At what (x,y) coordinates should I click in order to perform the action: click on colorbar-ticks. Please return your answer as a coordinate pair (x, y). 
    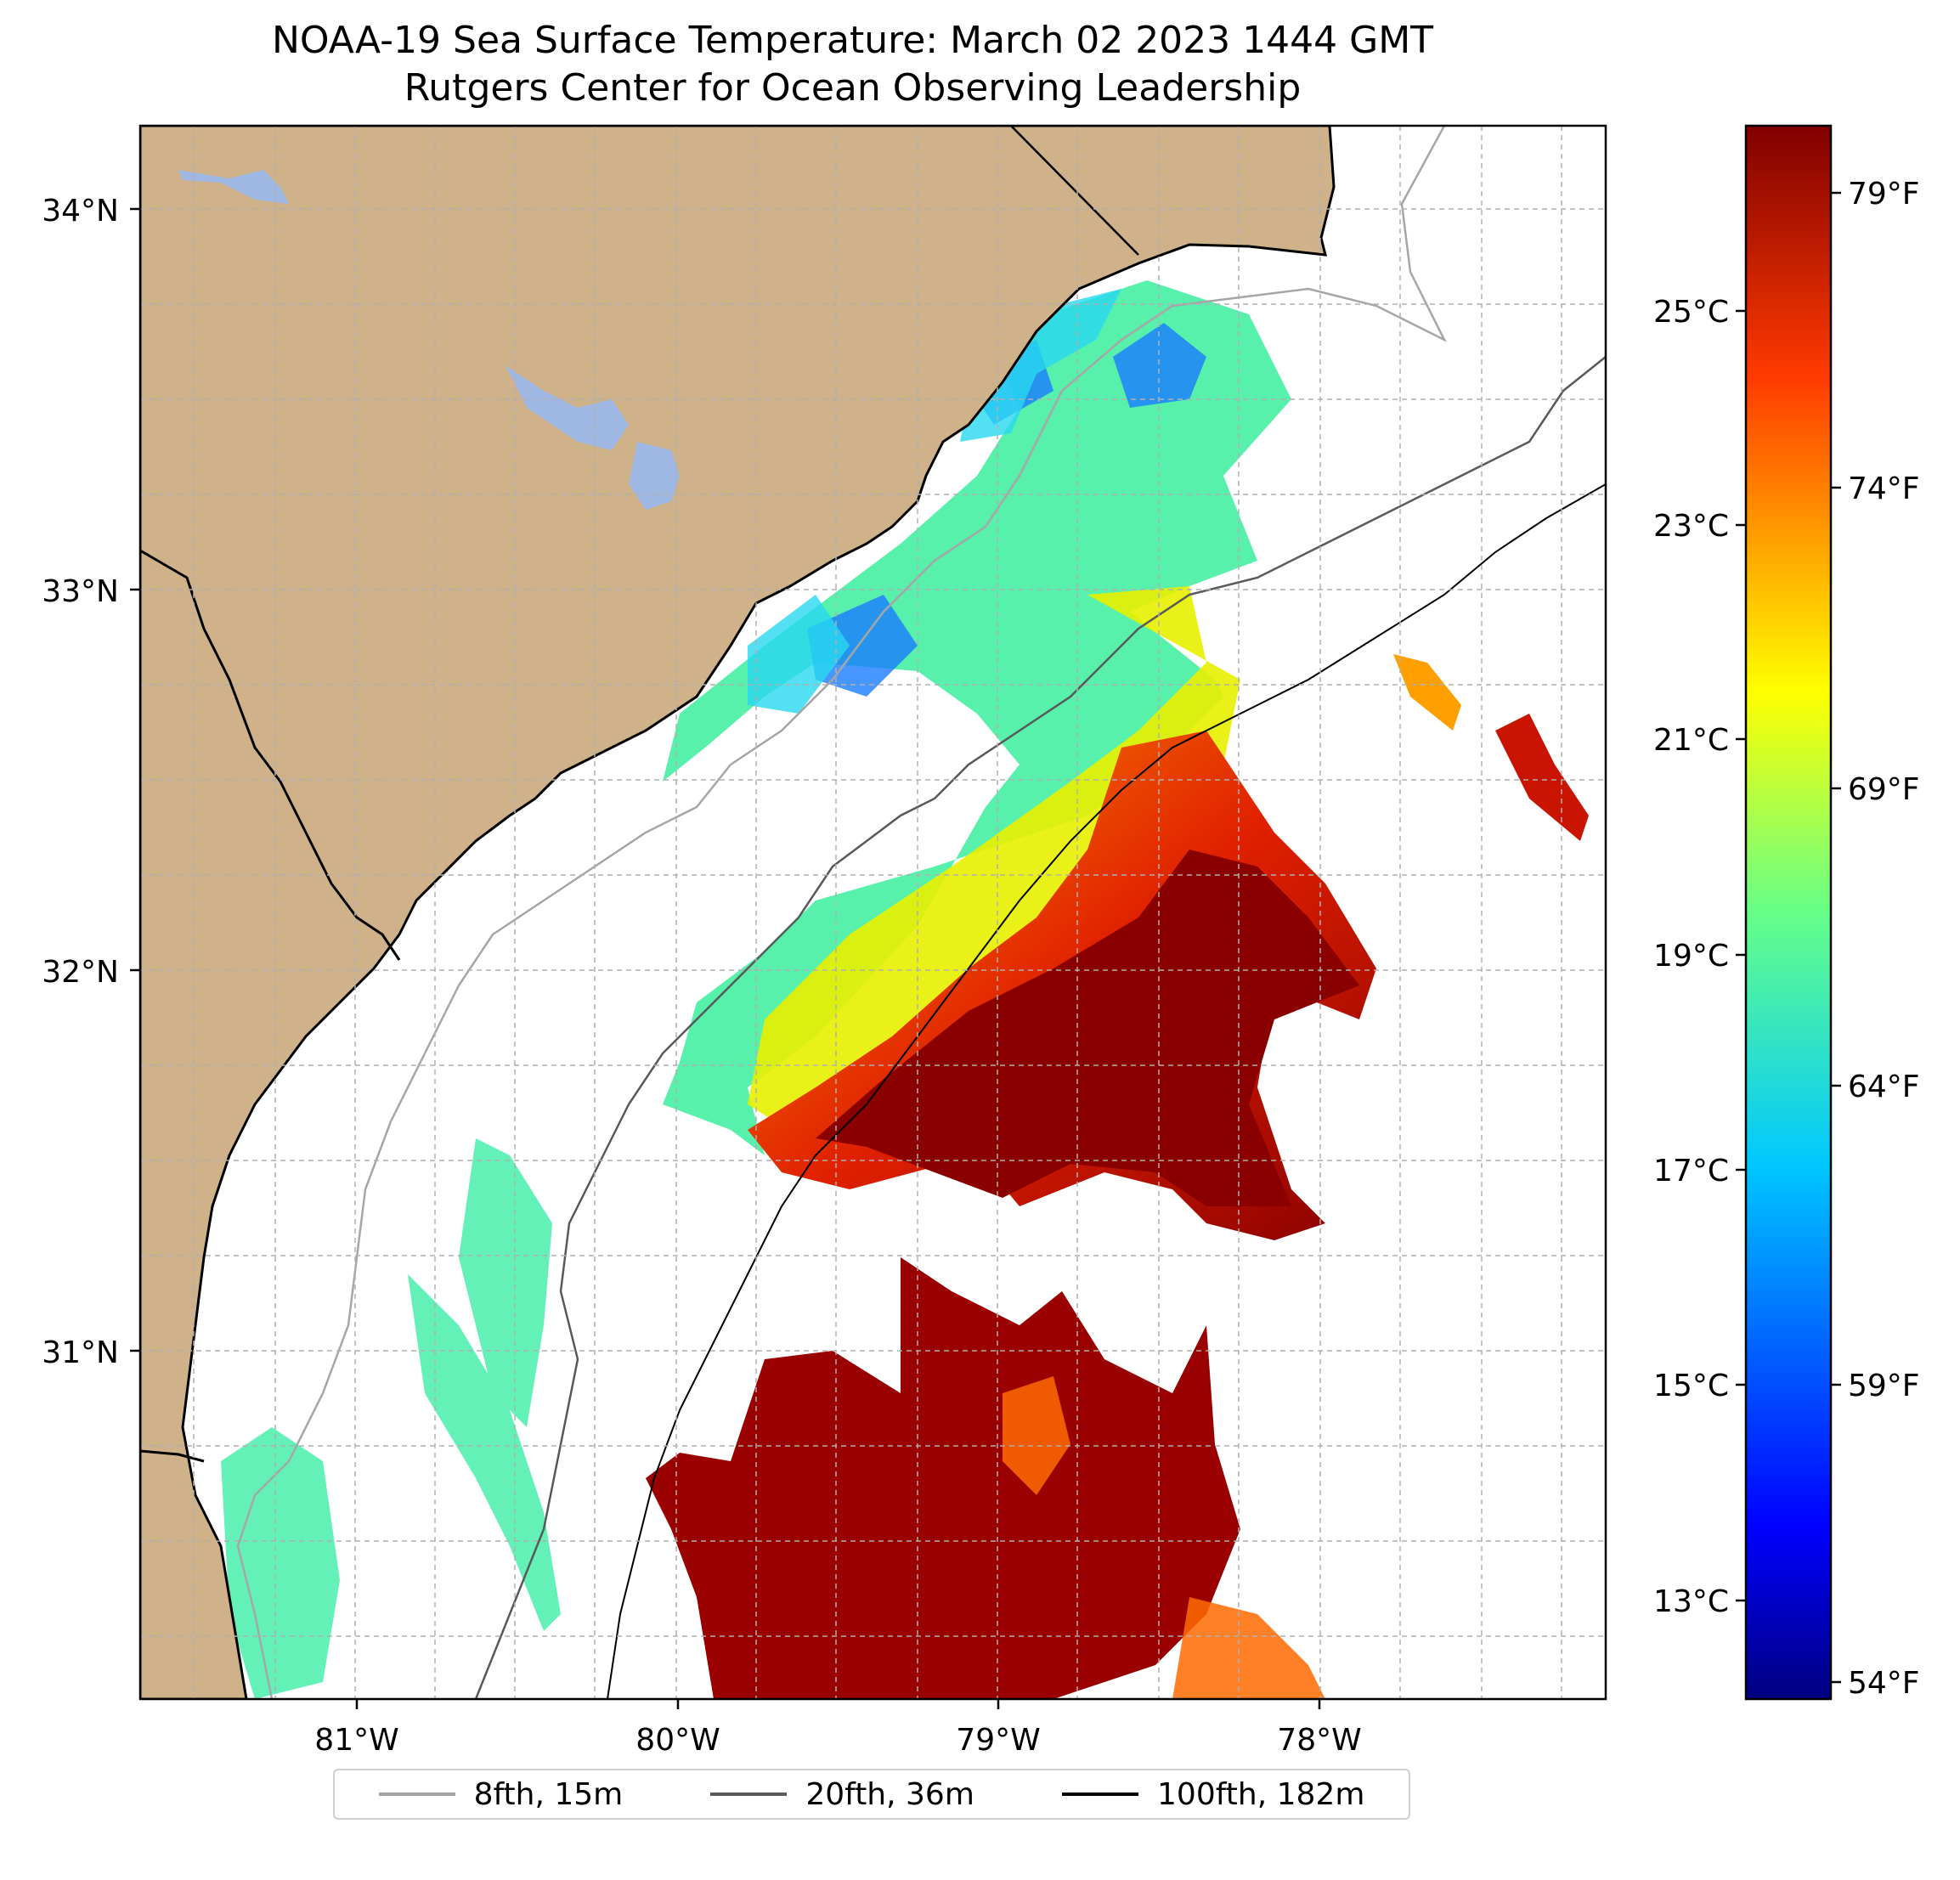
    Looking at the image, I should click on (1789, 938).